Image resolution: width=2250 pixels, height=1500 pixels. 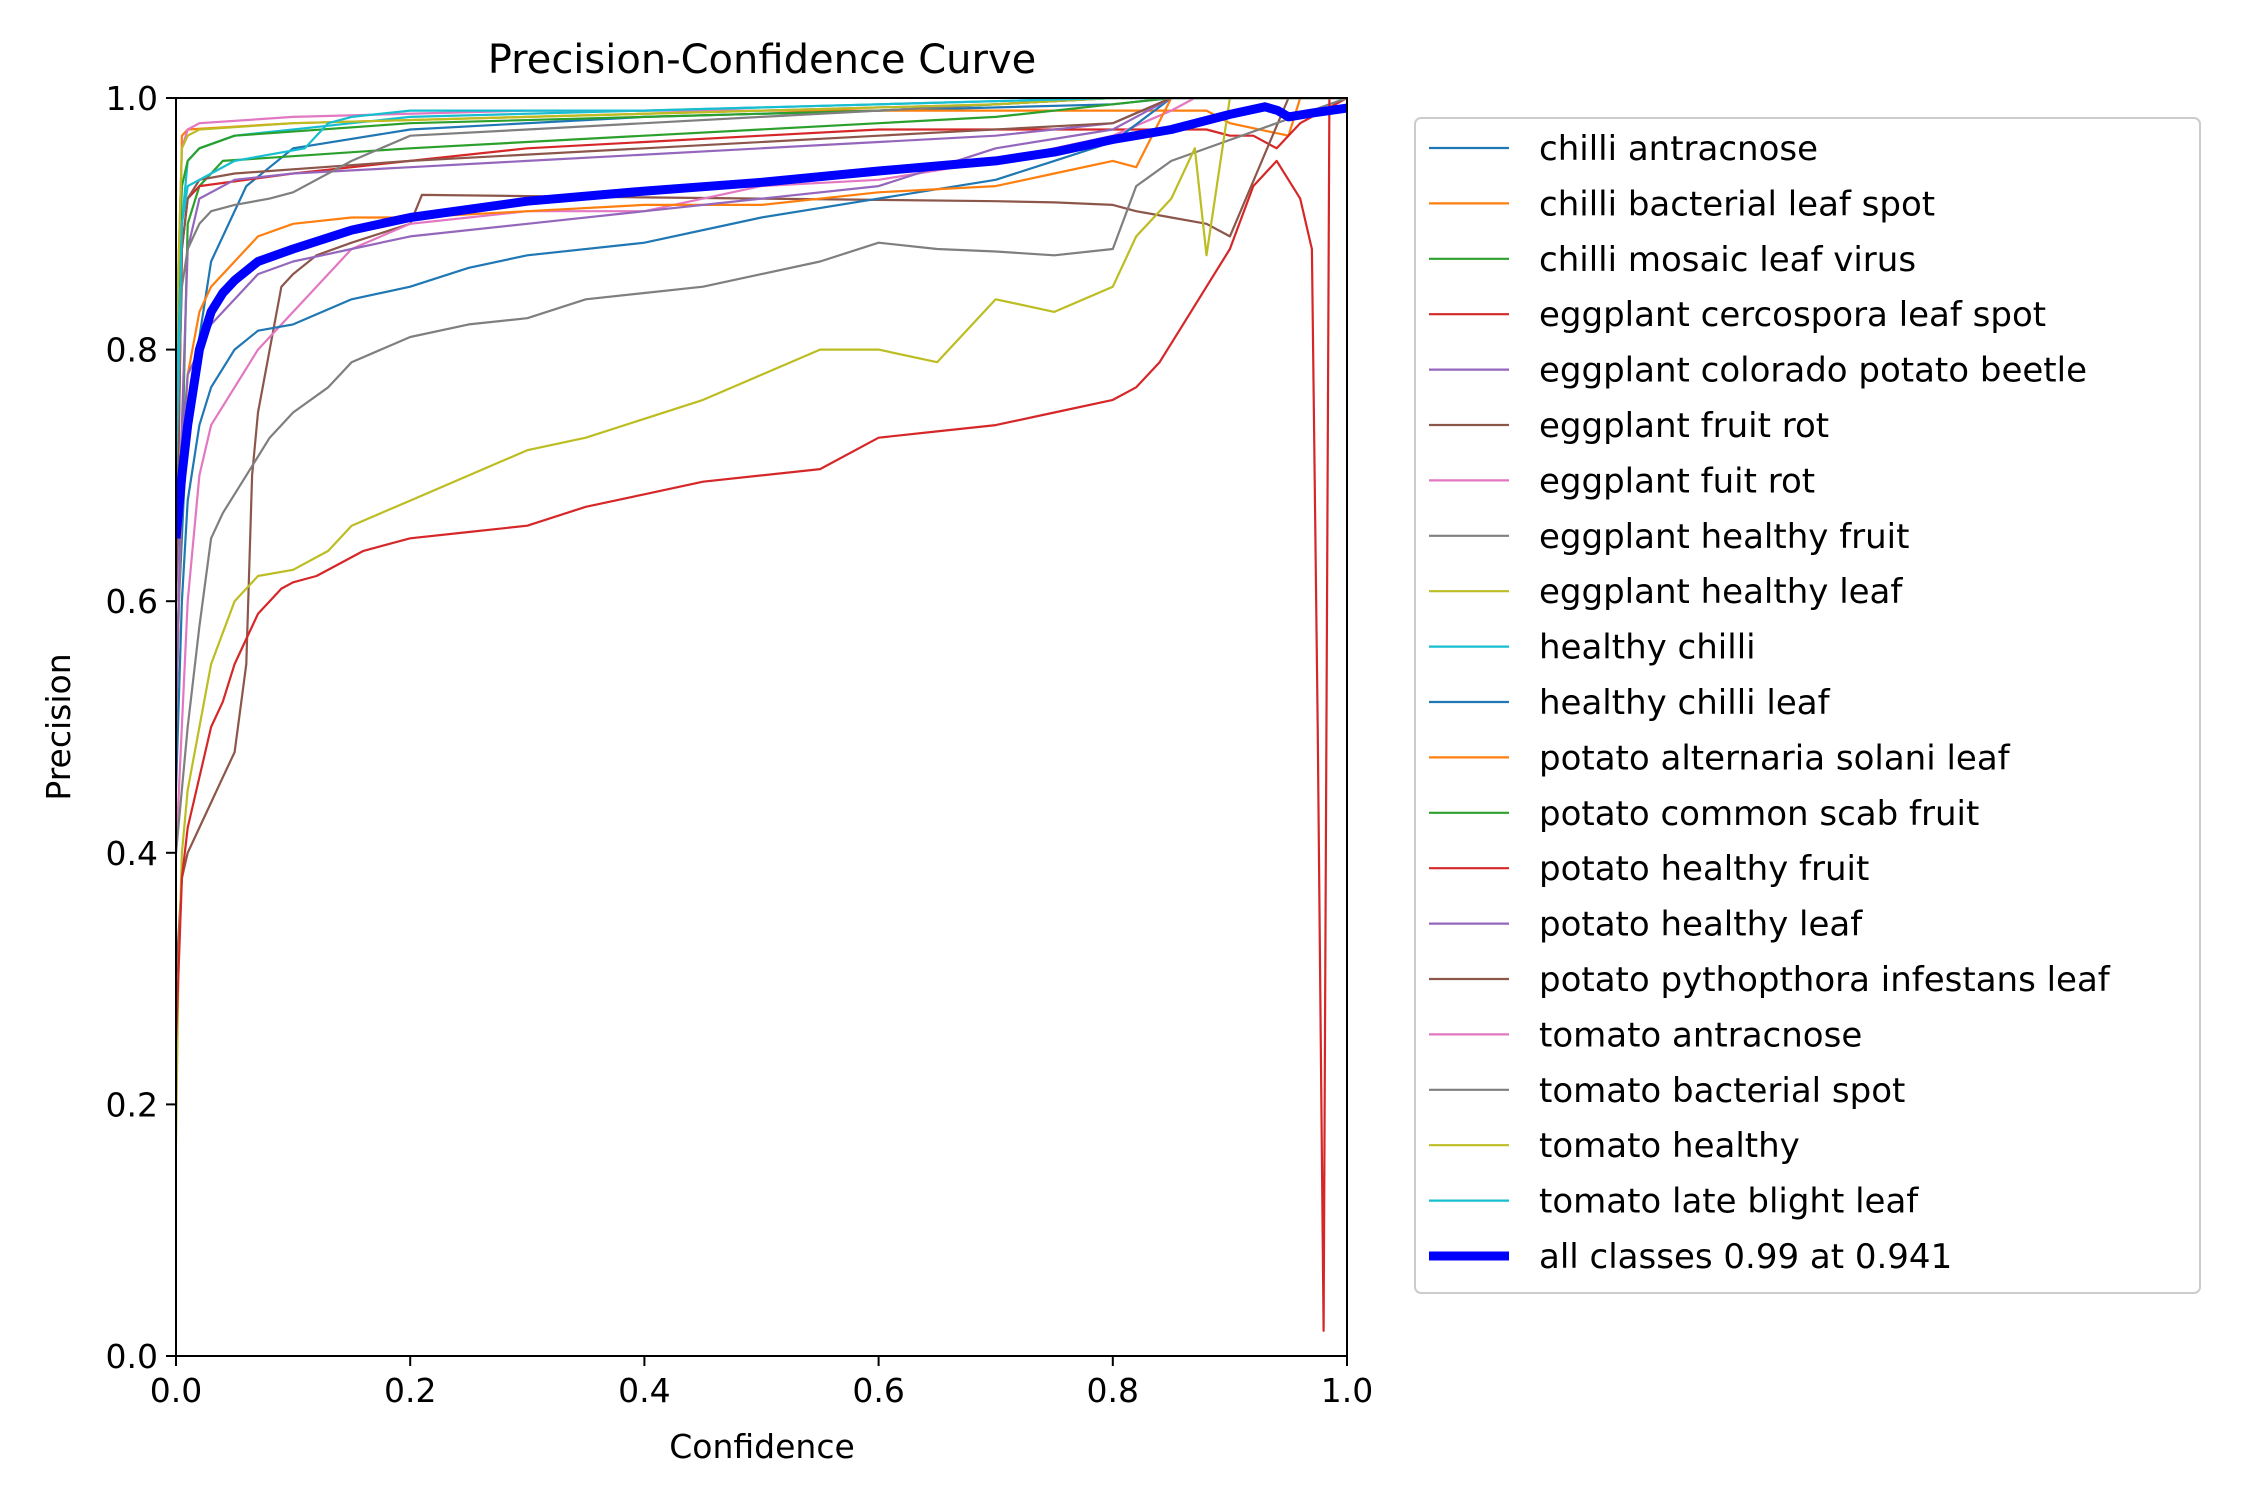 What do you see at coordinates (878, 1390) in the screenshot?
I see `x-tick-label: 0.6` at bounding box center [878, 1390].